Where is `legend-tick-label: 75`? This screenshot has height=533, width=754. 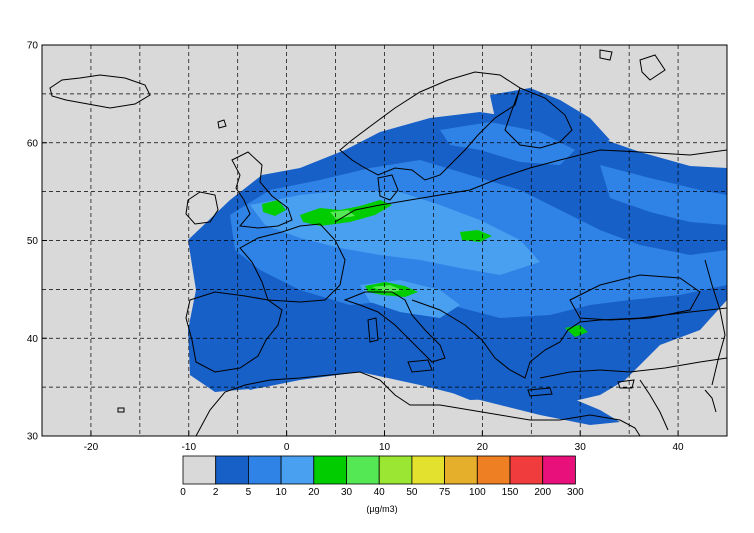
legend-tick-label: 75 is located at coordinates (445, 492).